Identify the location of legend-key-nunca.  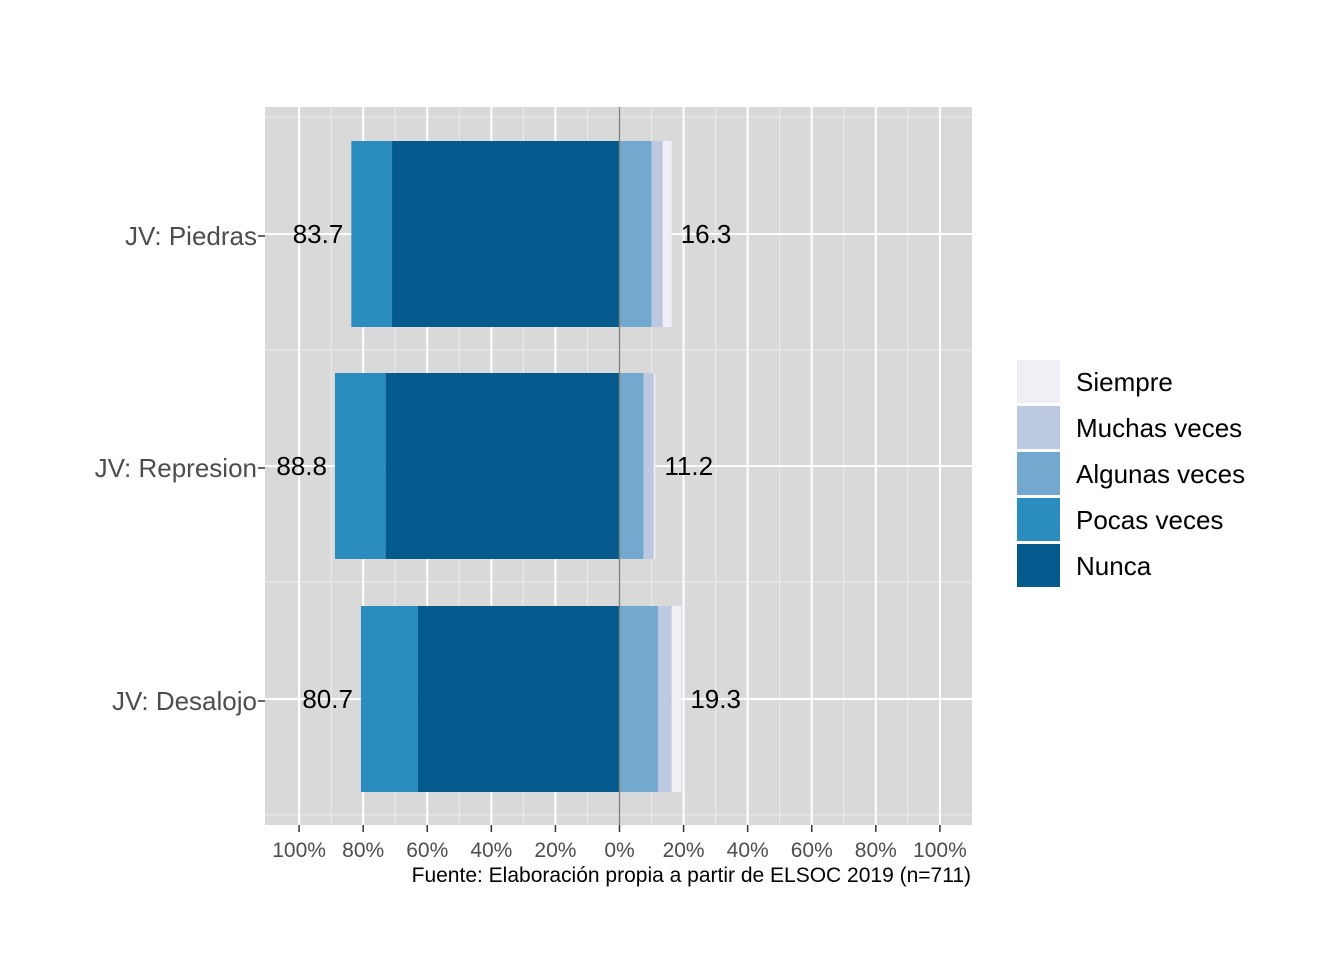
(1038, 565).